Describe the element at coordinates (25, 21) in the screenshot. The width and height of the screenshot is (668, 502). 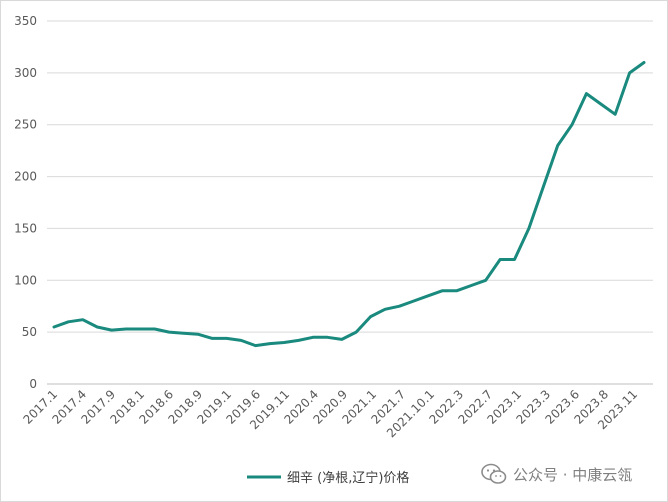
I see `y-tick-label: 350` at that location.